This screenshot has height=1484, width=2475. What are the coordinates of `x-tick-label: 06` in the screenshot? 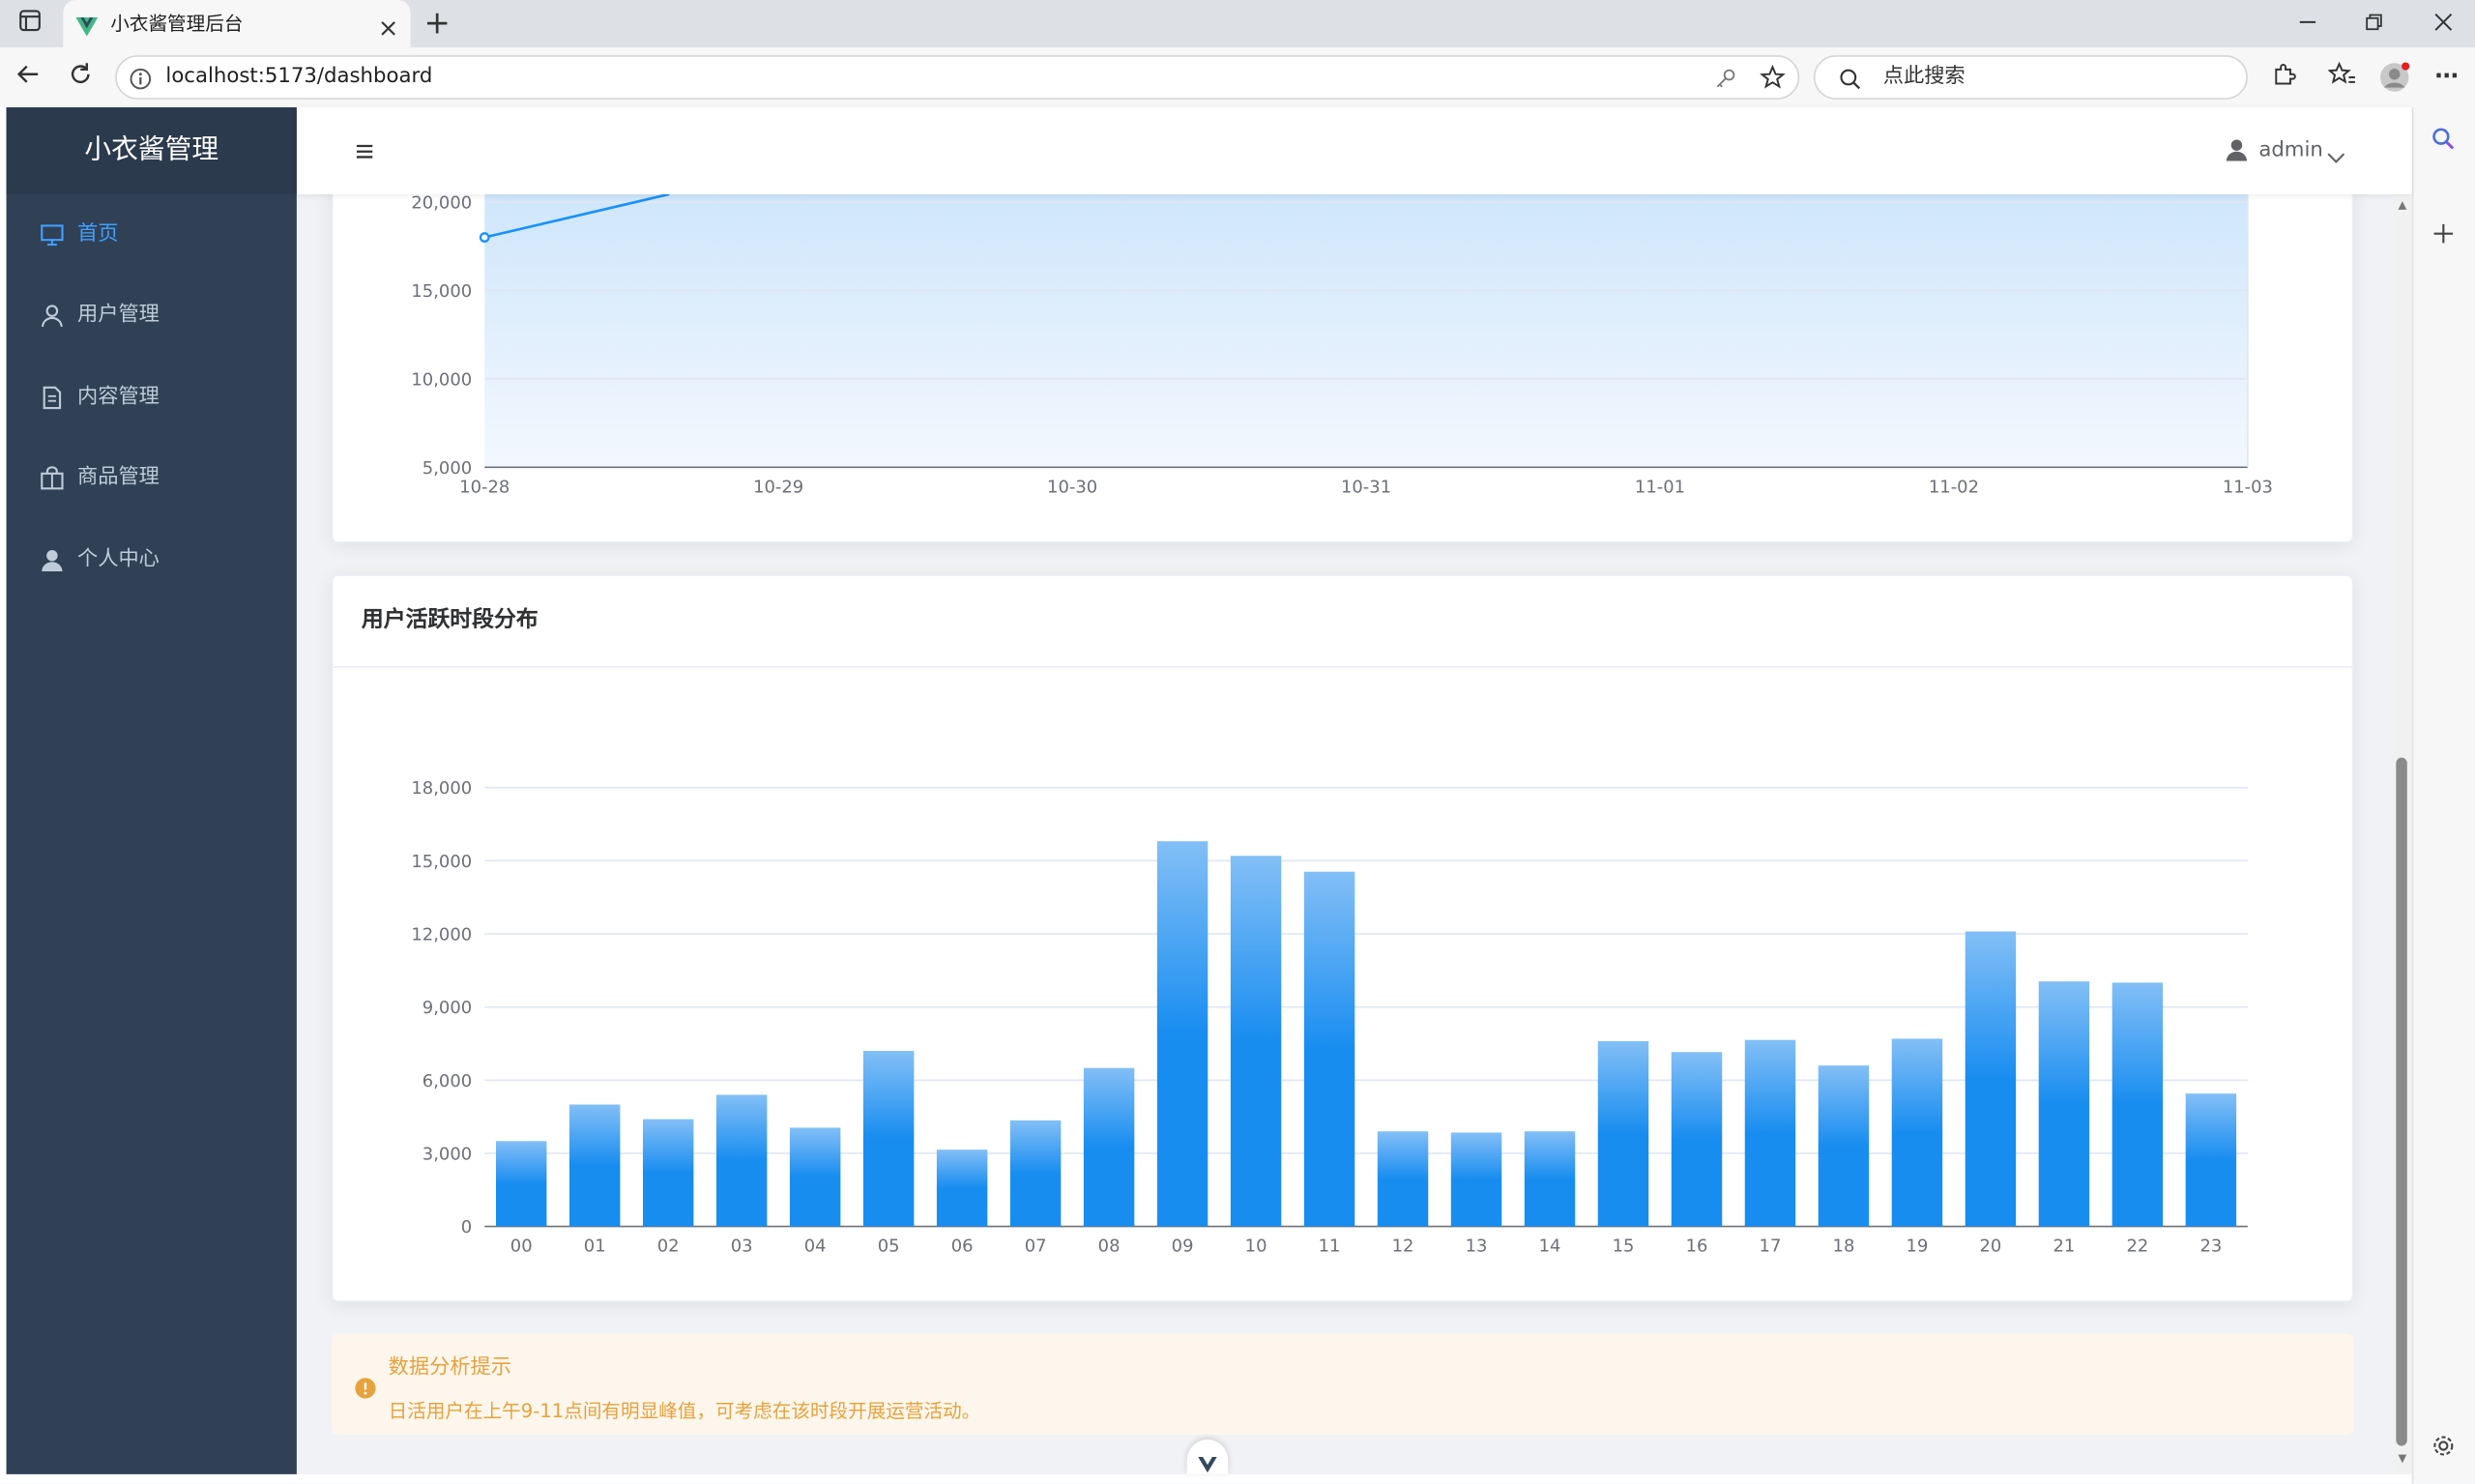 It's located at (962, 1247).